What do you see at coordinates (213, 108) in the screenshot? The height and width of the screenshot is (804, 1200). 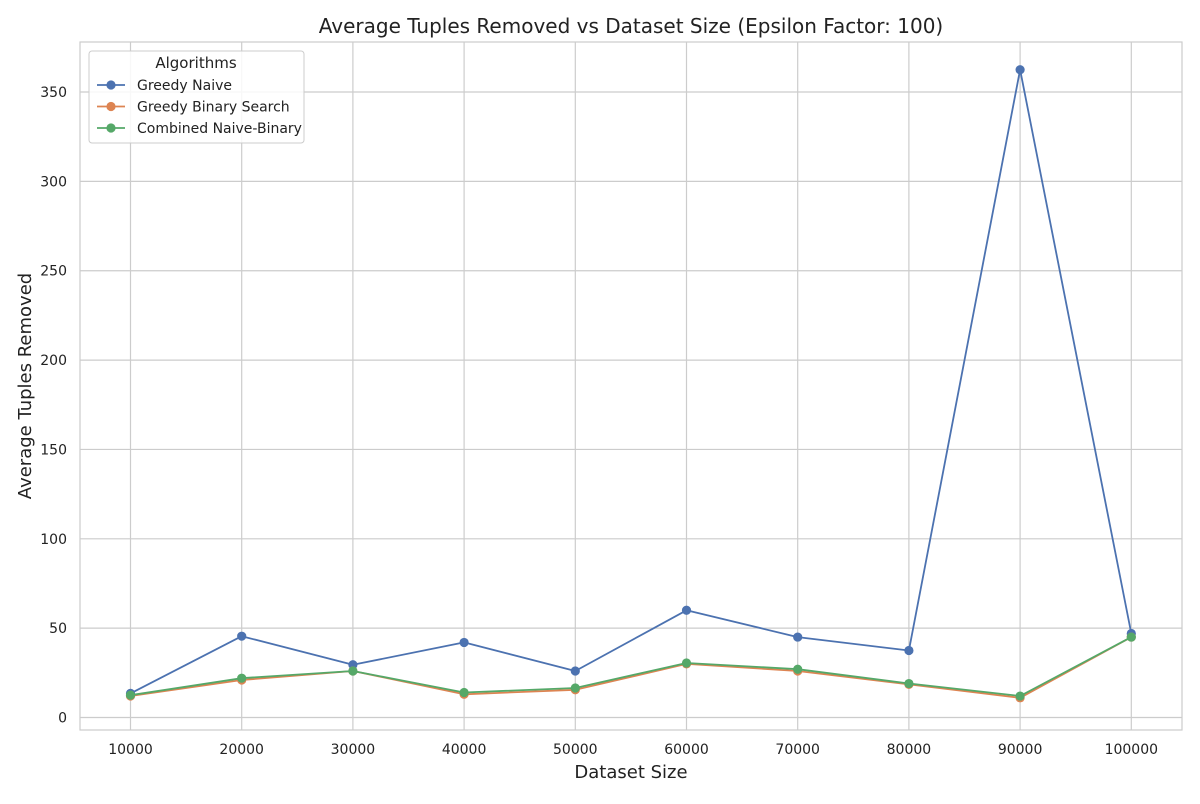 I see `legend-label: Greedy Binary Search` at bounding box center [213, 108].